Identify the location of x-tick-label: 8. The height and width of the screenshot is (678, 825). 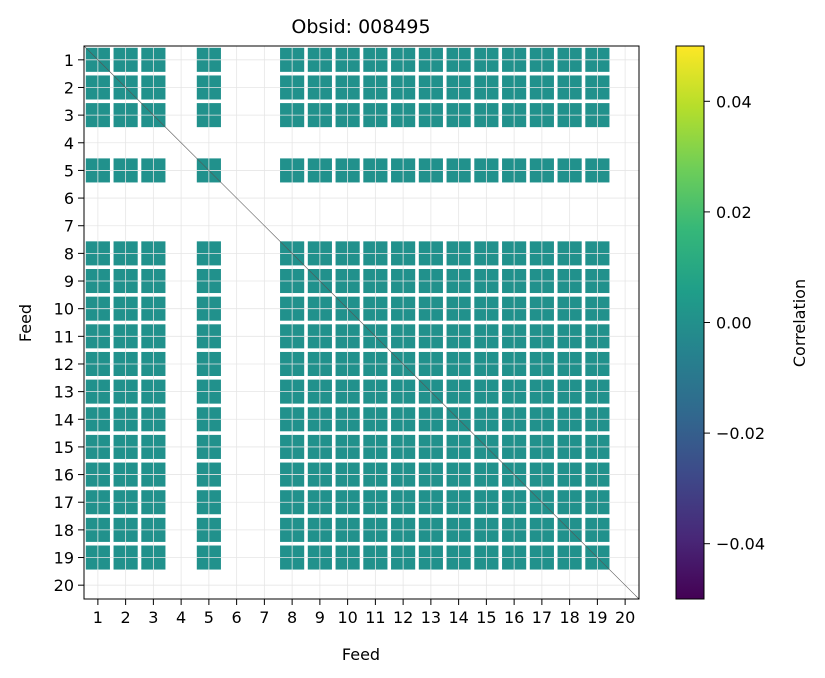
(292, 617).